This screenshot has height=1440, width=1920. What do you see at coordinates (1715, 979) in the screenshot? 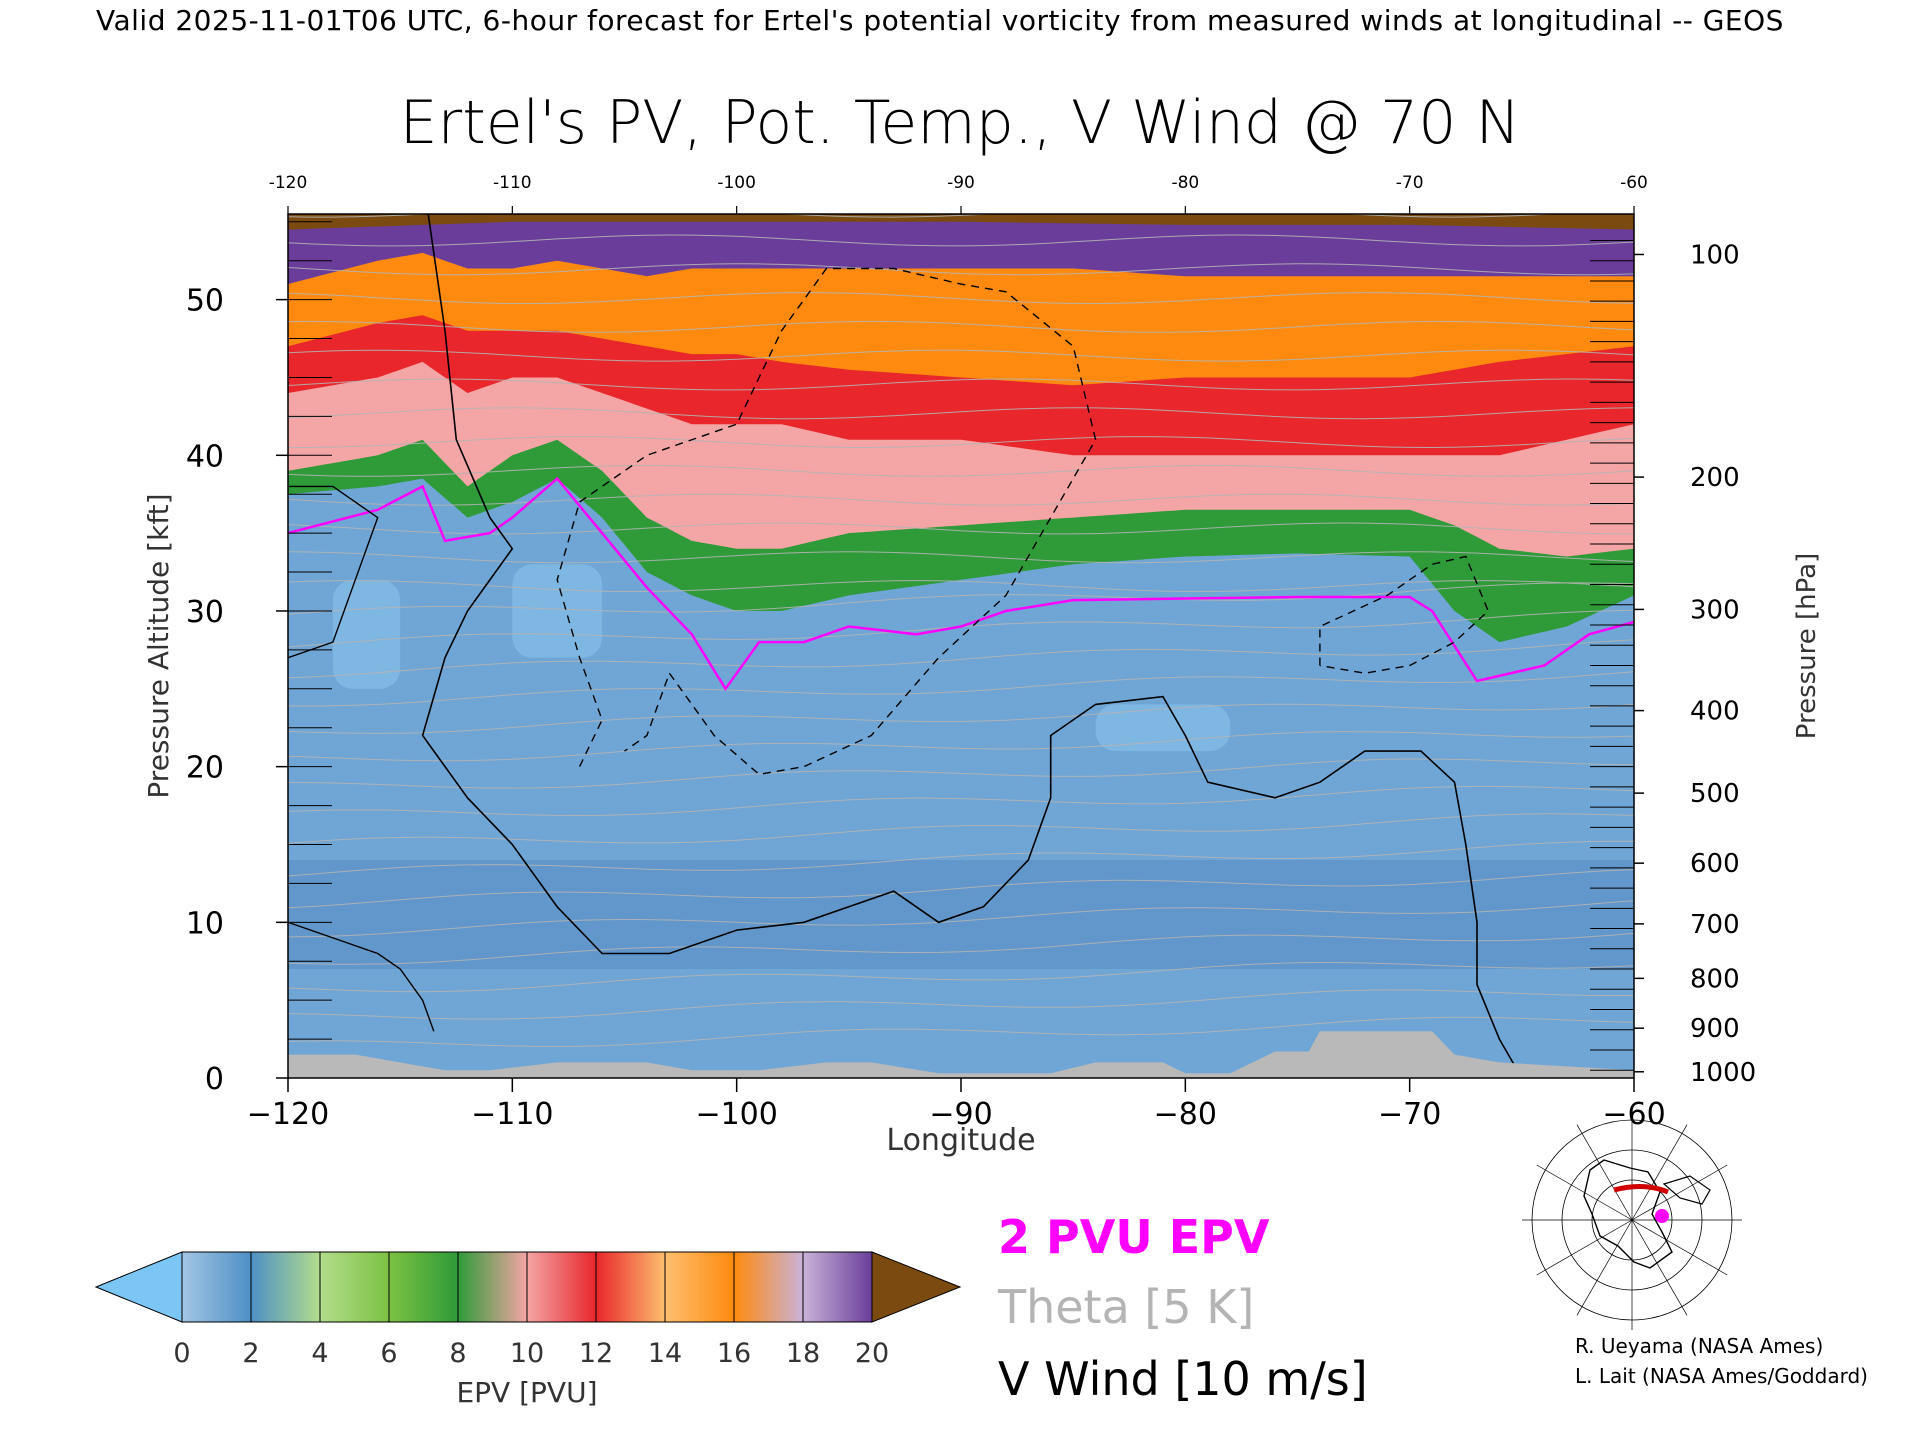
I see `pressure-tick-label: 800` at bounding box center [1715, 979].